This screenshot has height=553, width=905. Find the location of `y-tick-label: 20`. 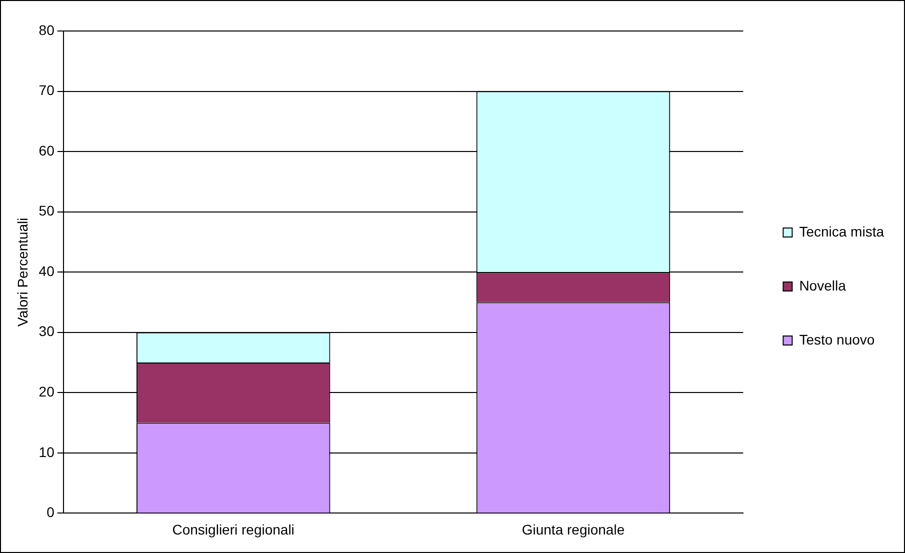

y-tick-label: 20 is located at coordinates (46, 392).